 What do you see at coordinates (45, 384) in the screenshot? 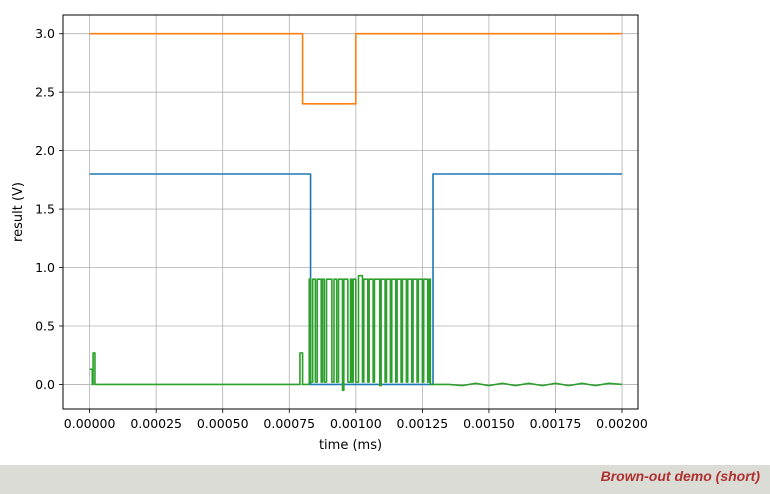
I see `y-tick-label: 0.0` at bounding box center [45, 384].